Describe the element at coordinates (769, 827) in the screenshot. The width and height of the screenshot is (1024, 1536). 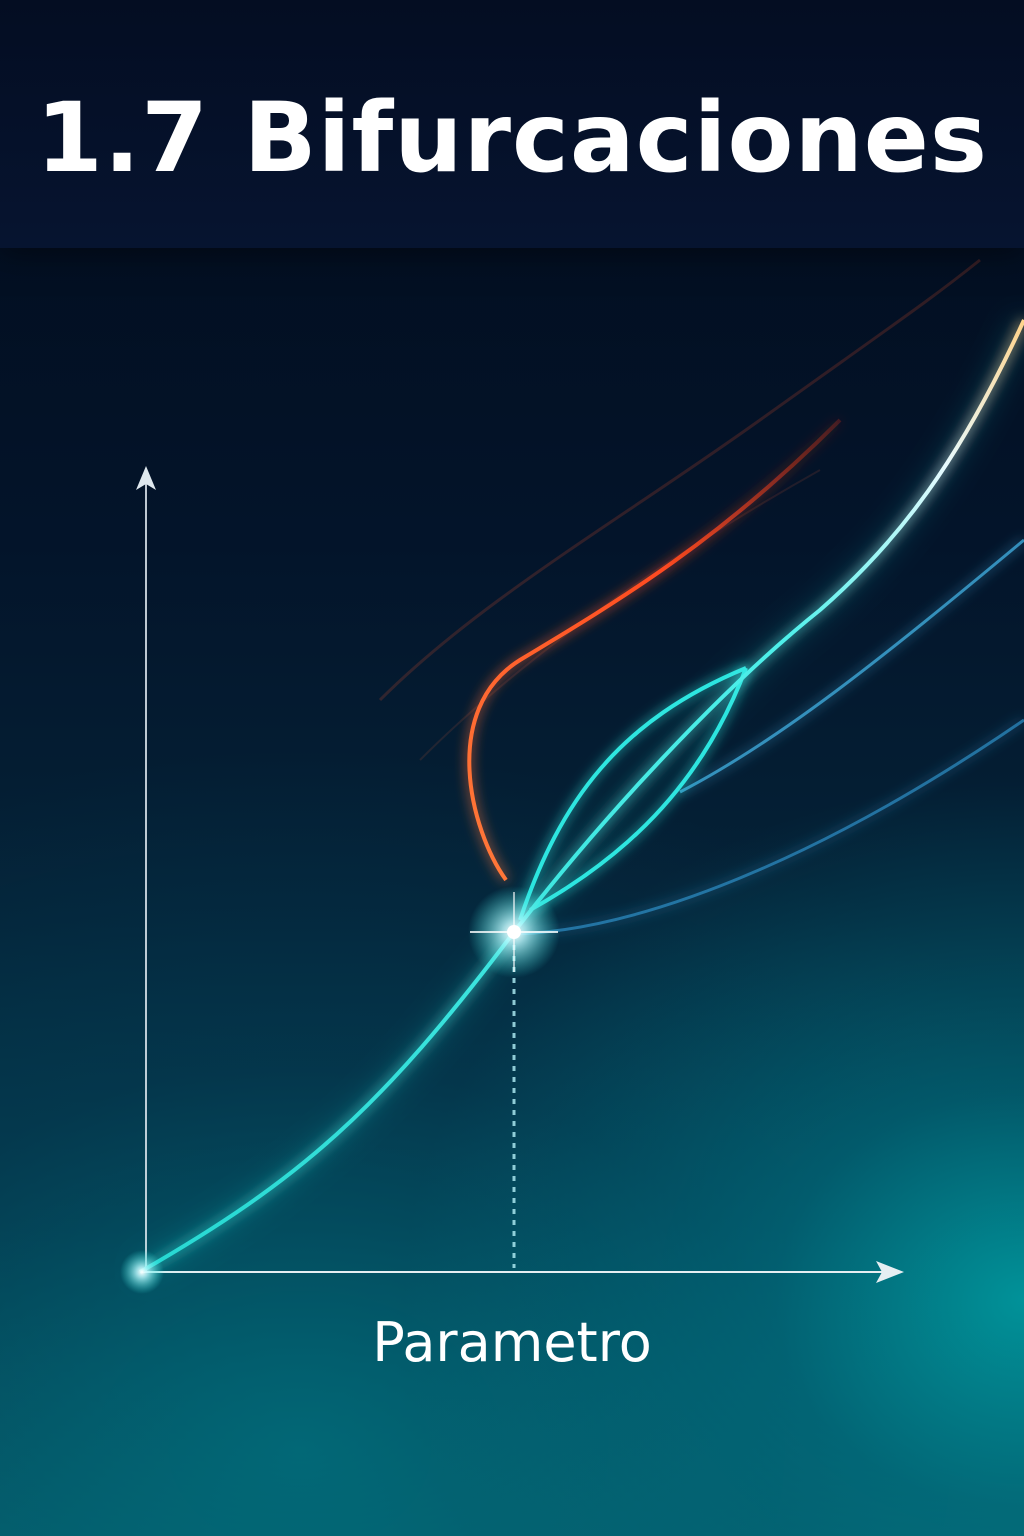
I see `outer-branch-lower` at that location.